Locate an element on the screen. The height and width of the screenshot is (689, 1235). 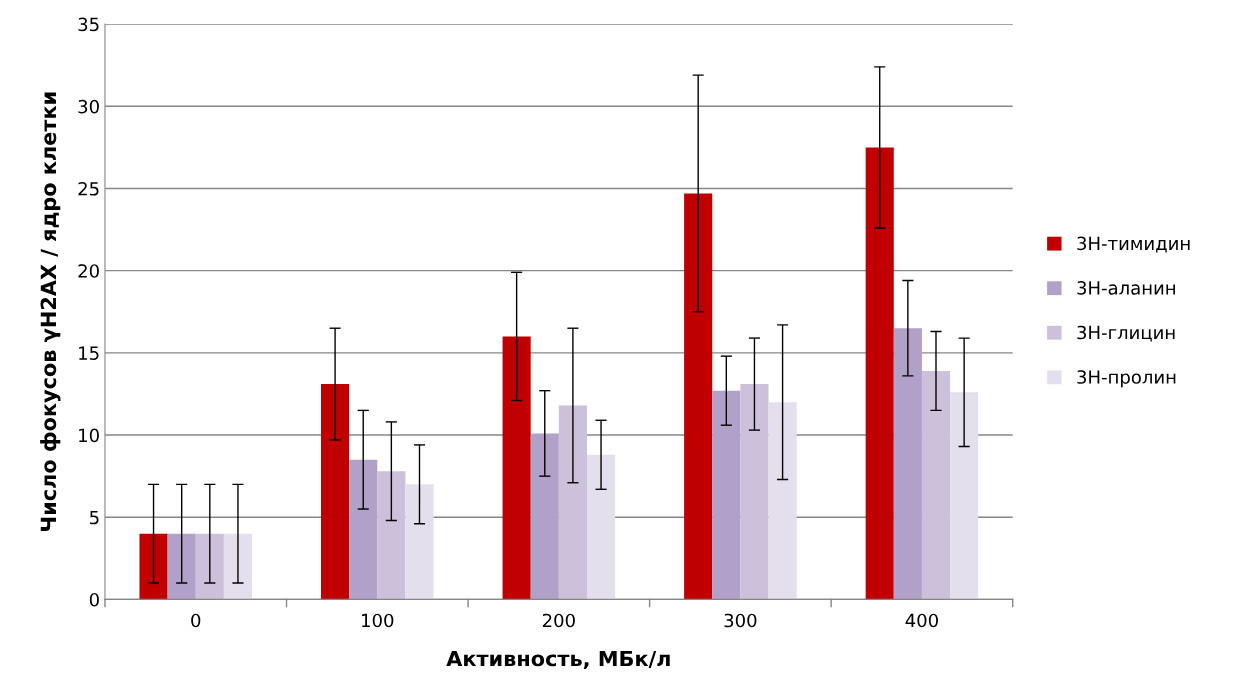
x-tick-label: 100 is located at coordinates (378, 620).